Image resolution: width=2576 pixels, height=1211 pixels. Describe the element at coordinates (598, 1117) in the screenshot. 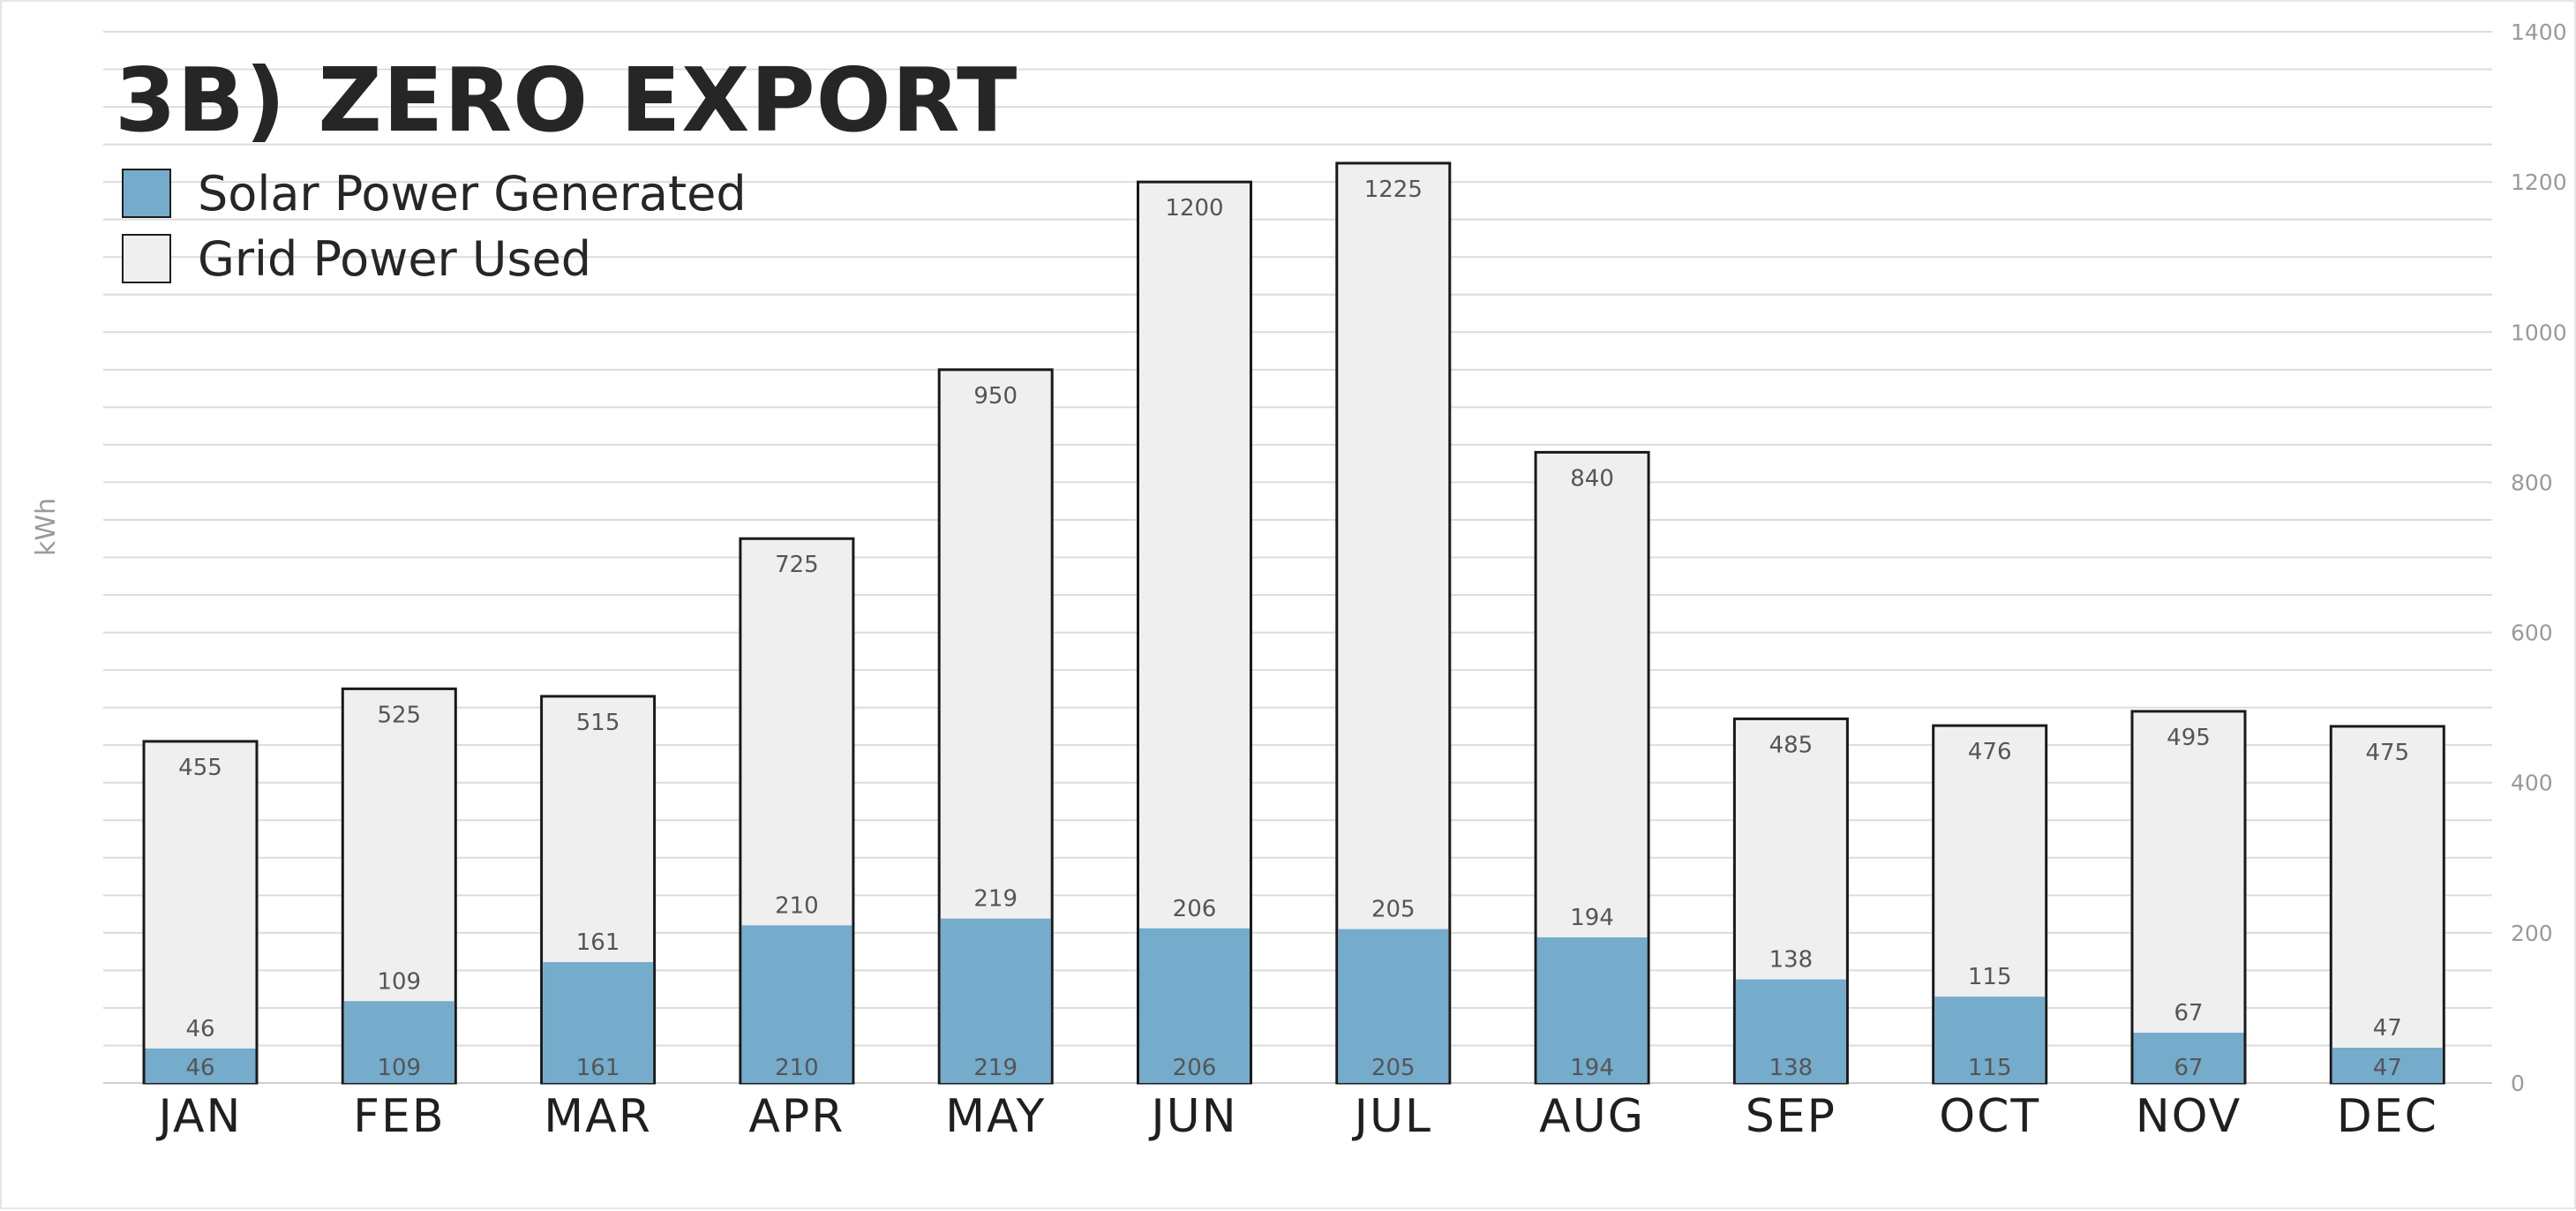

I see `x-tick-label: MAR` at that location.